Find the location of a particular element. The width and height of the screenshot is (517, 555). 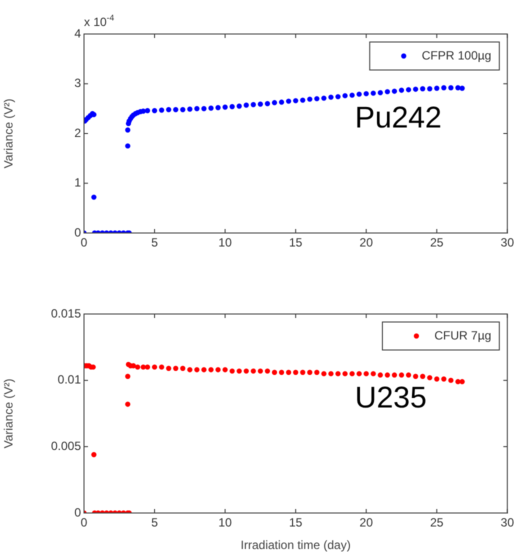

legend-label: CFUR 7µg is located at coordinates (463, 335).